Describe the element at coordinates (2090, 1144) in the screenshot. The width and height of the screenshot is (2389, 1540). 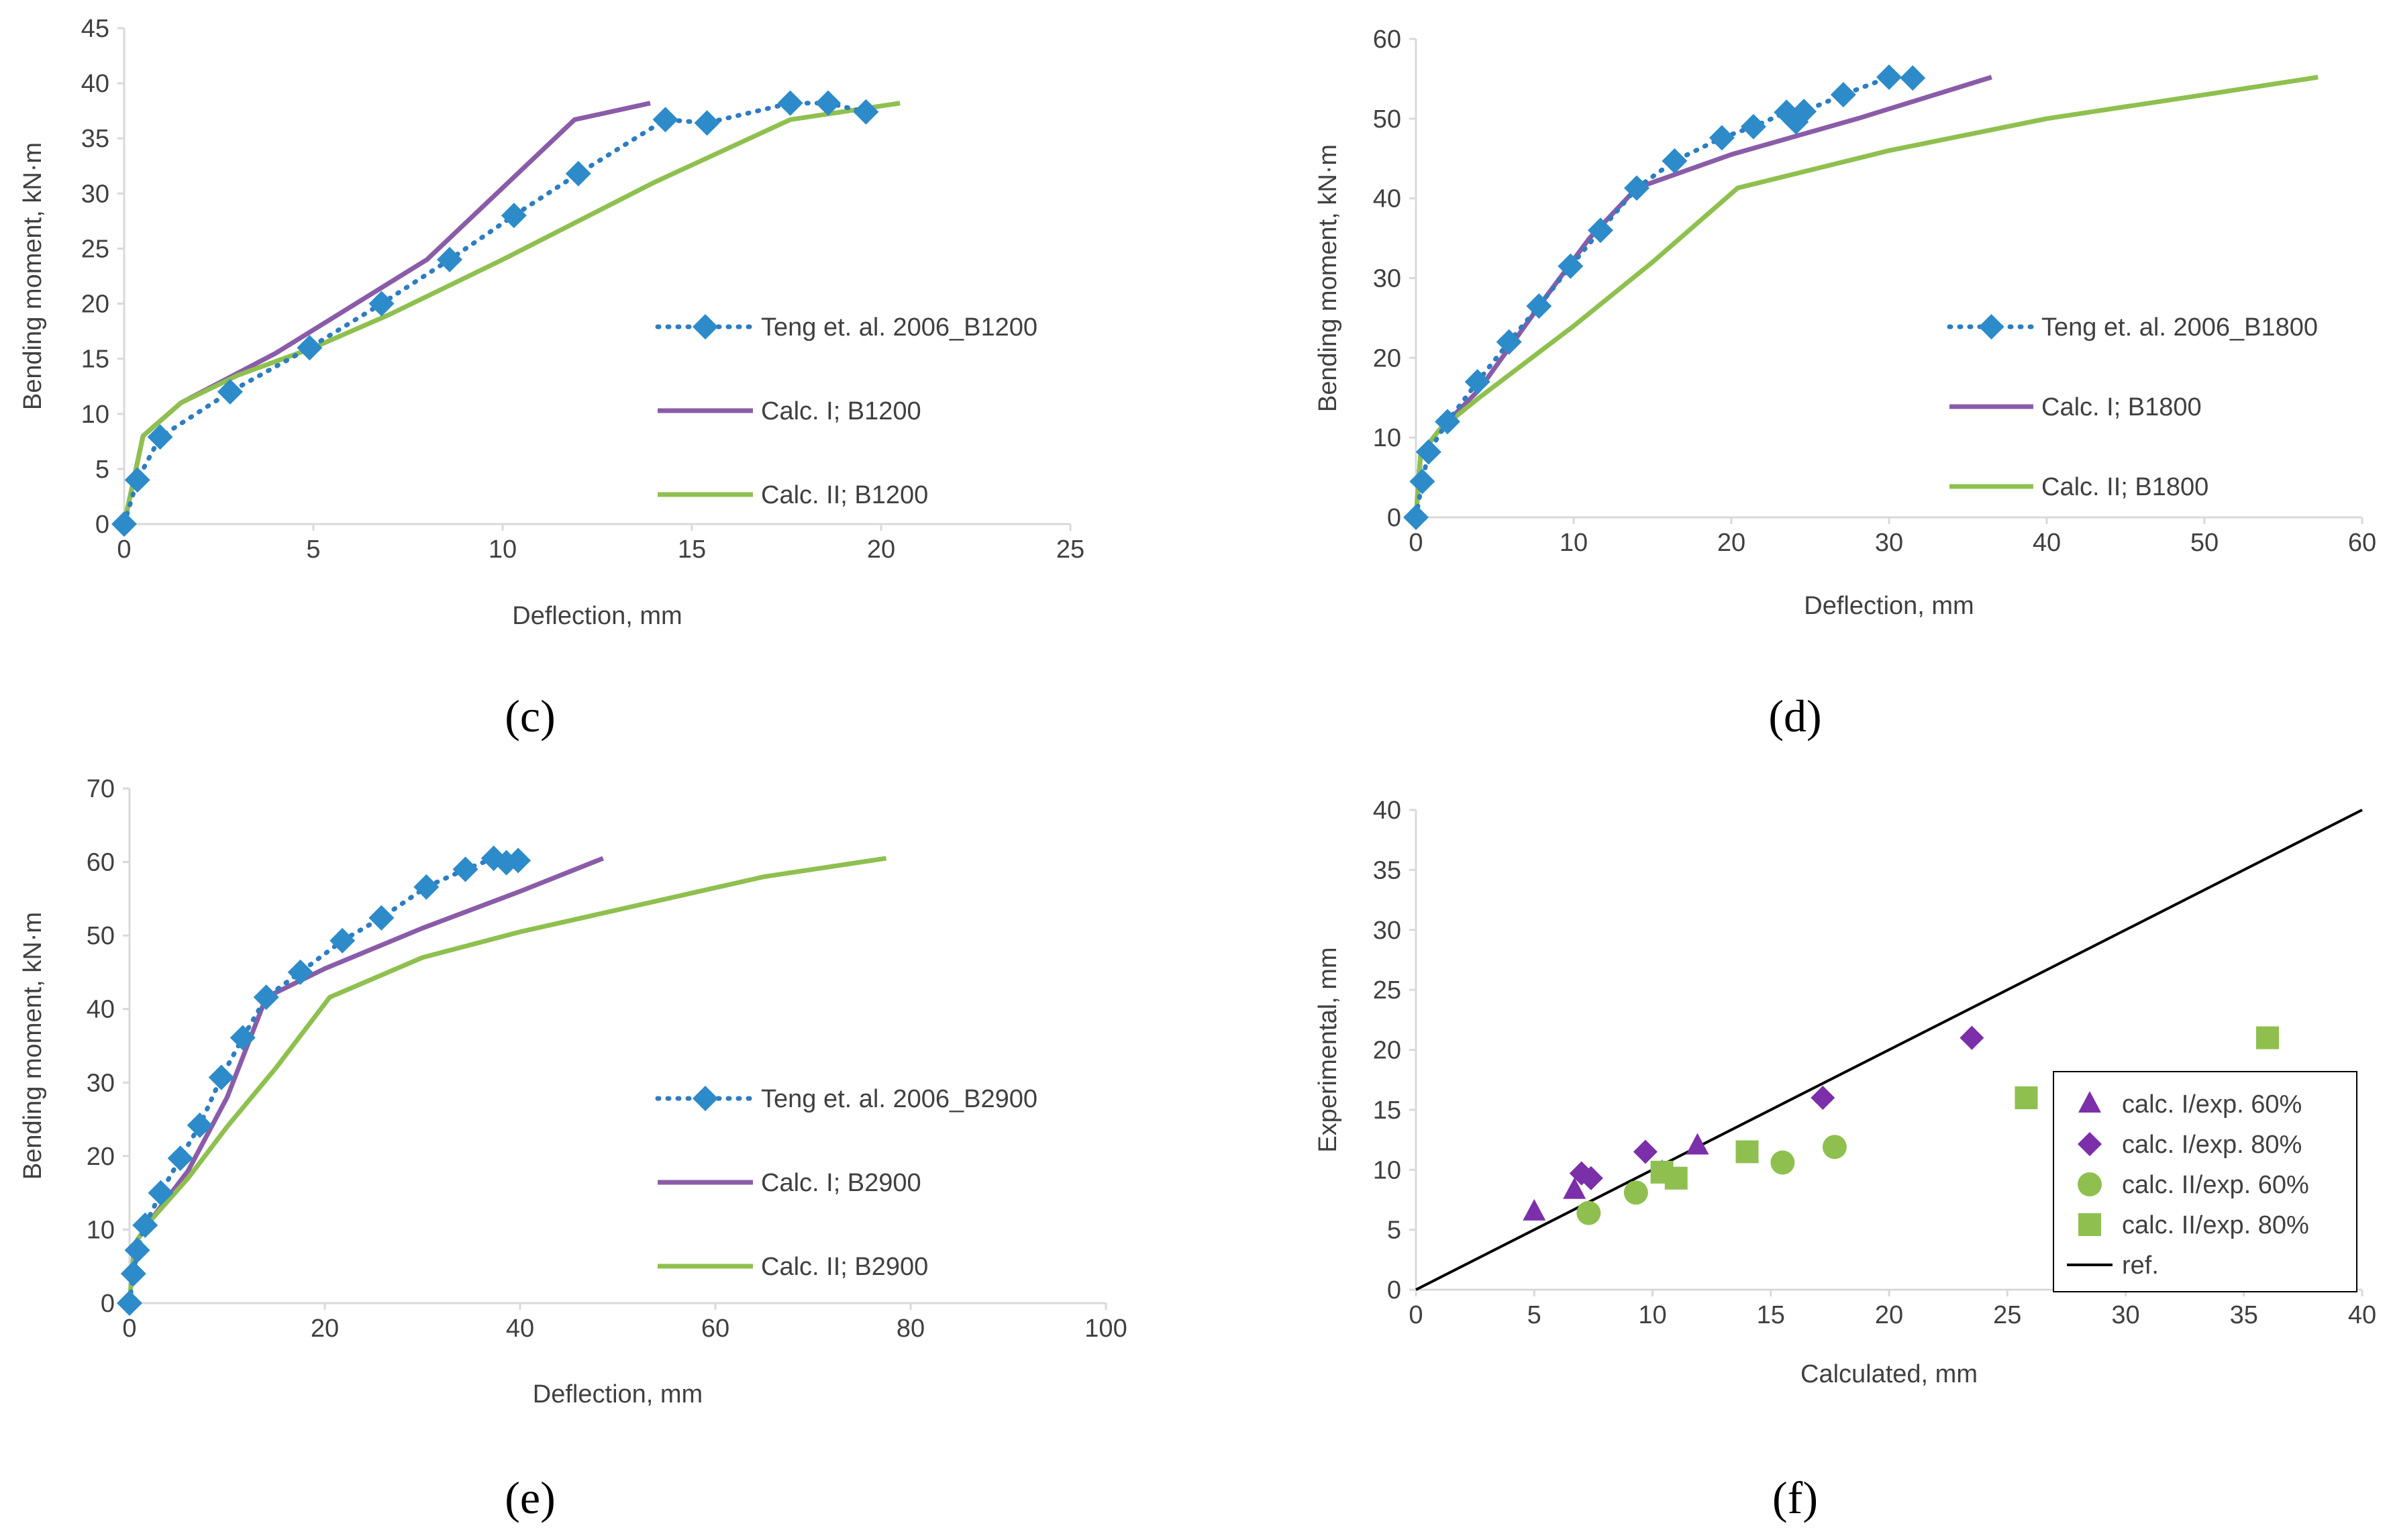
I see `legend-marker-diamond` at that location.